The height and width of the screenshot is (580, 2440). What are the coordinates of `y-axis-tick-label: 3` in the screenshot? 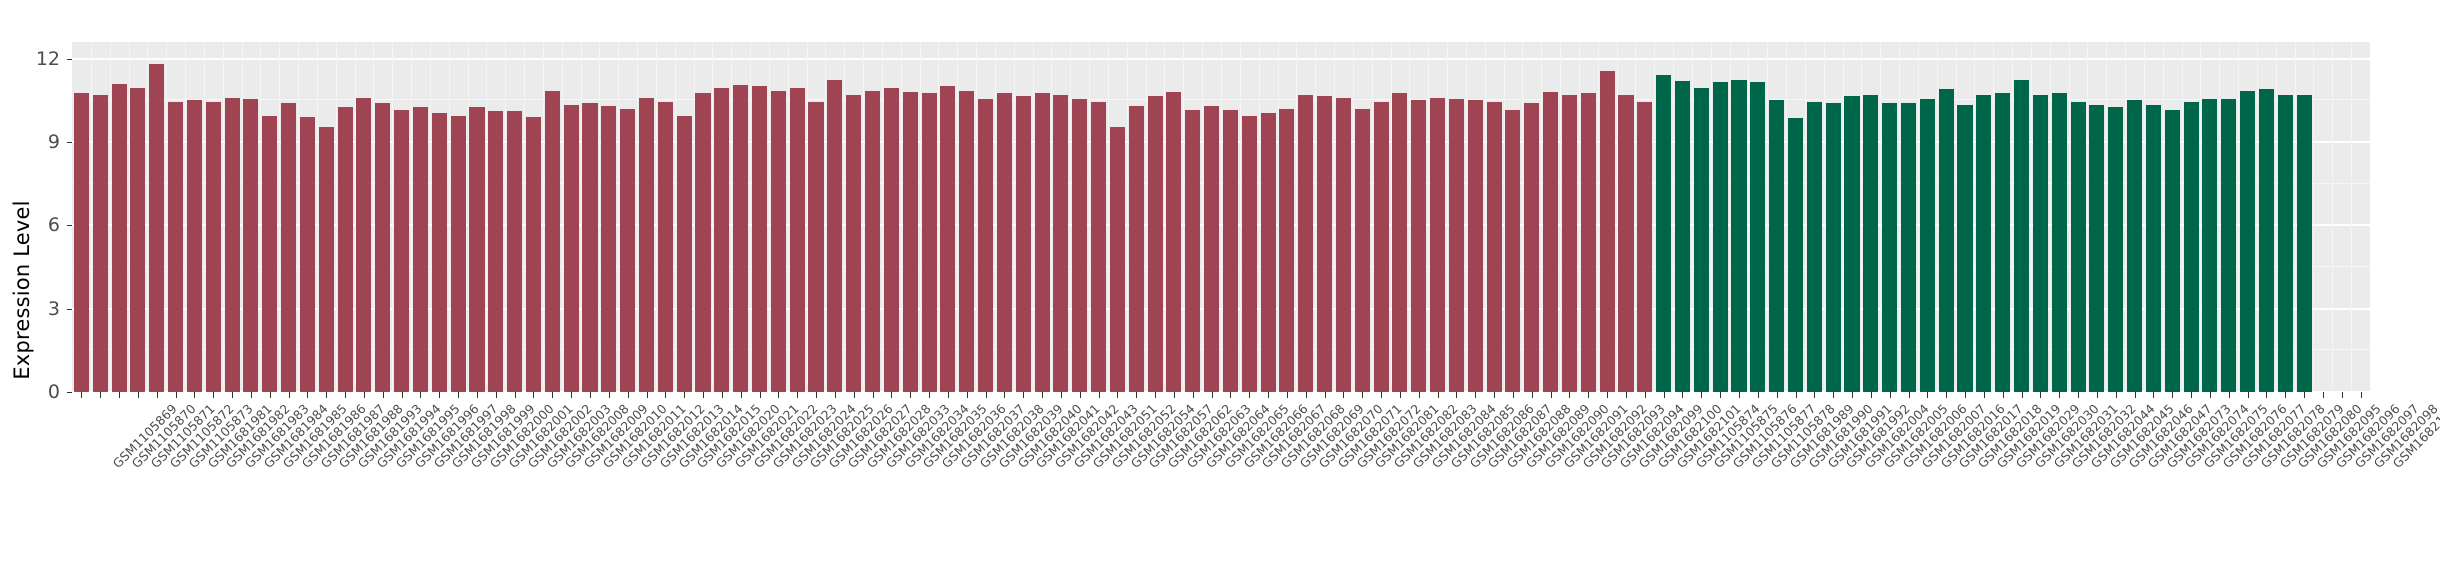 It's located at (53, 308).